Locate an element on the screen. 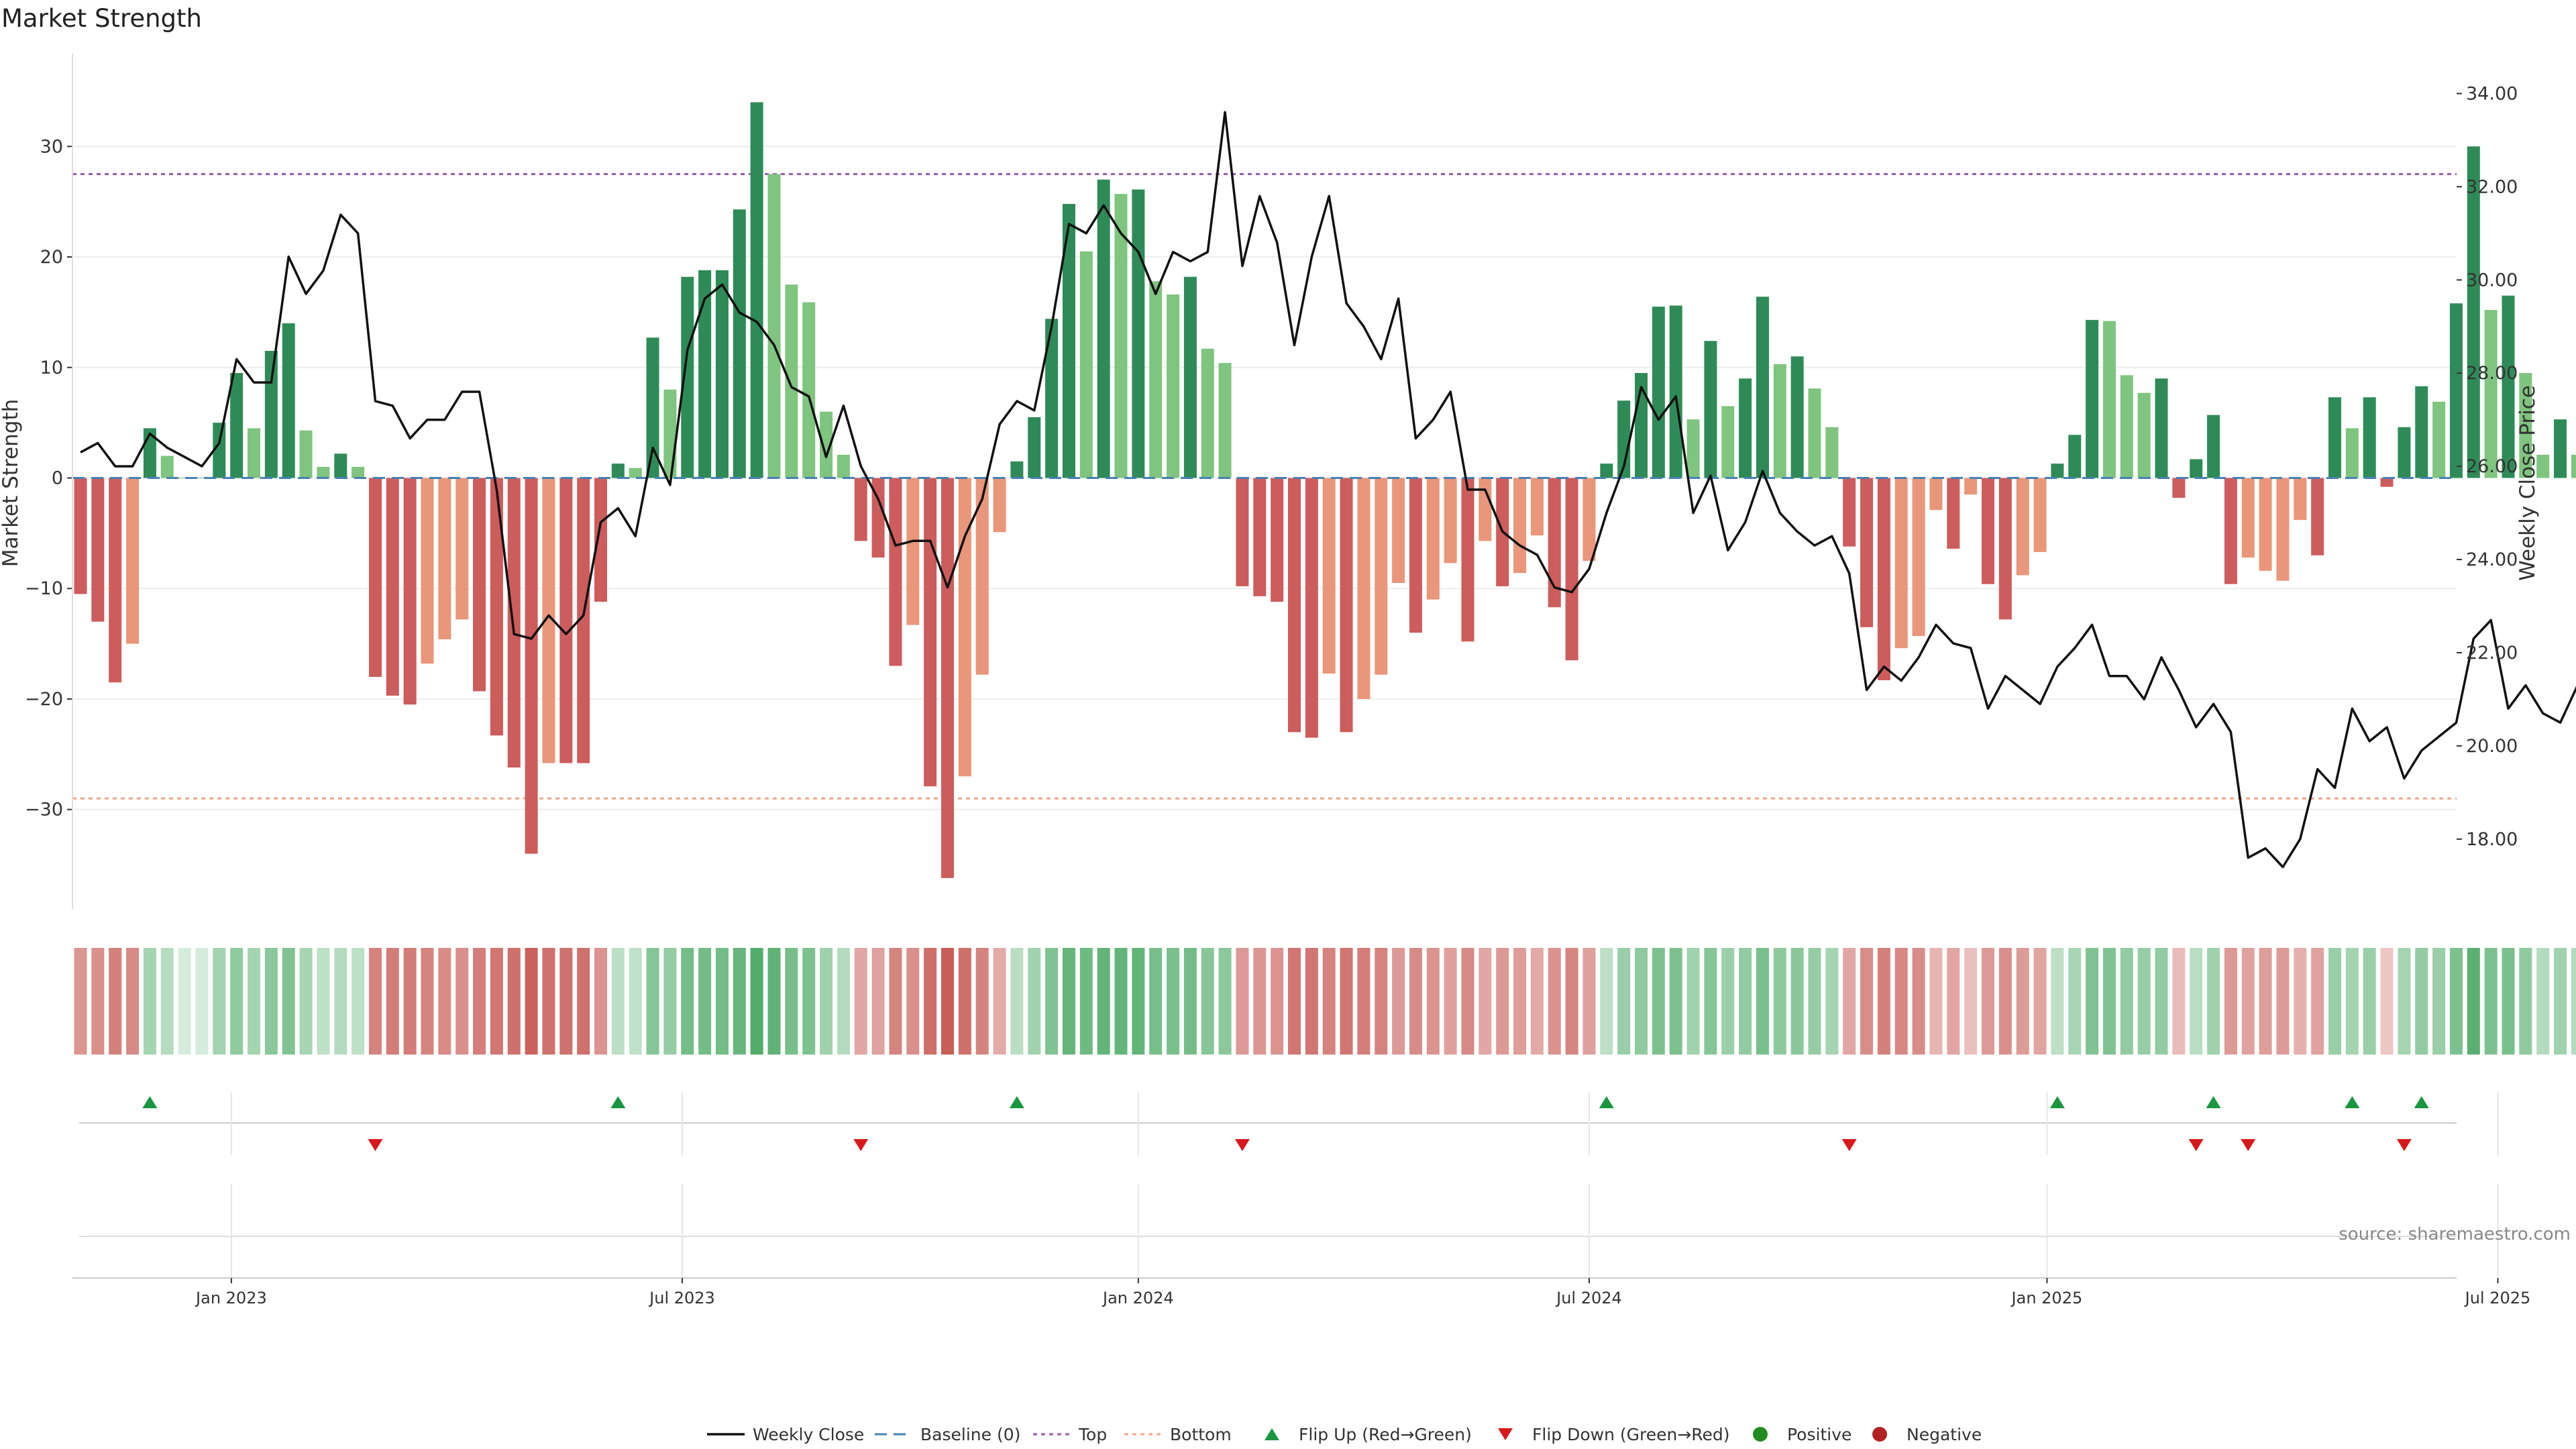 Image resolution: width=2576 pixels, height=1449 pixels. right-tick-label: 20.00 is located at coordinates (2492, 746).